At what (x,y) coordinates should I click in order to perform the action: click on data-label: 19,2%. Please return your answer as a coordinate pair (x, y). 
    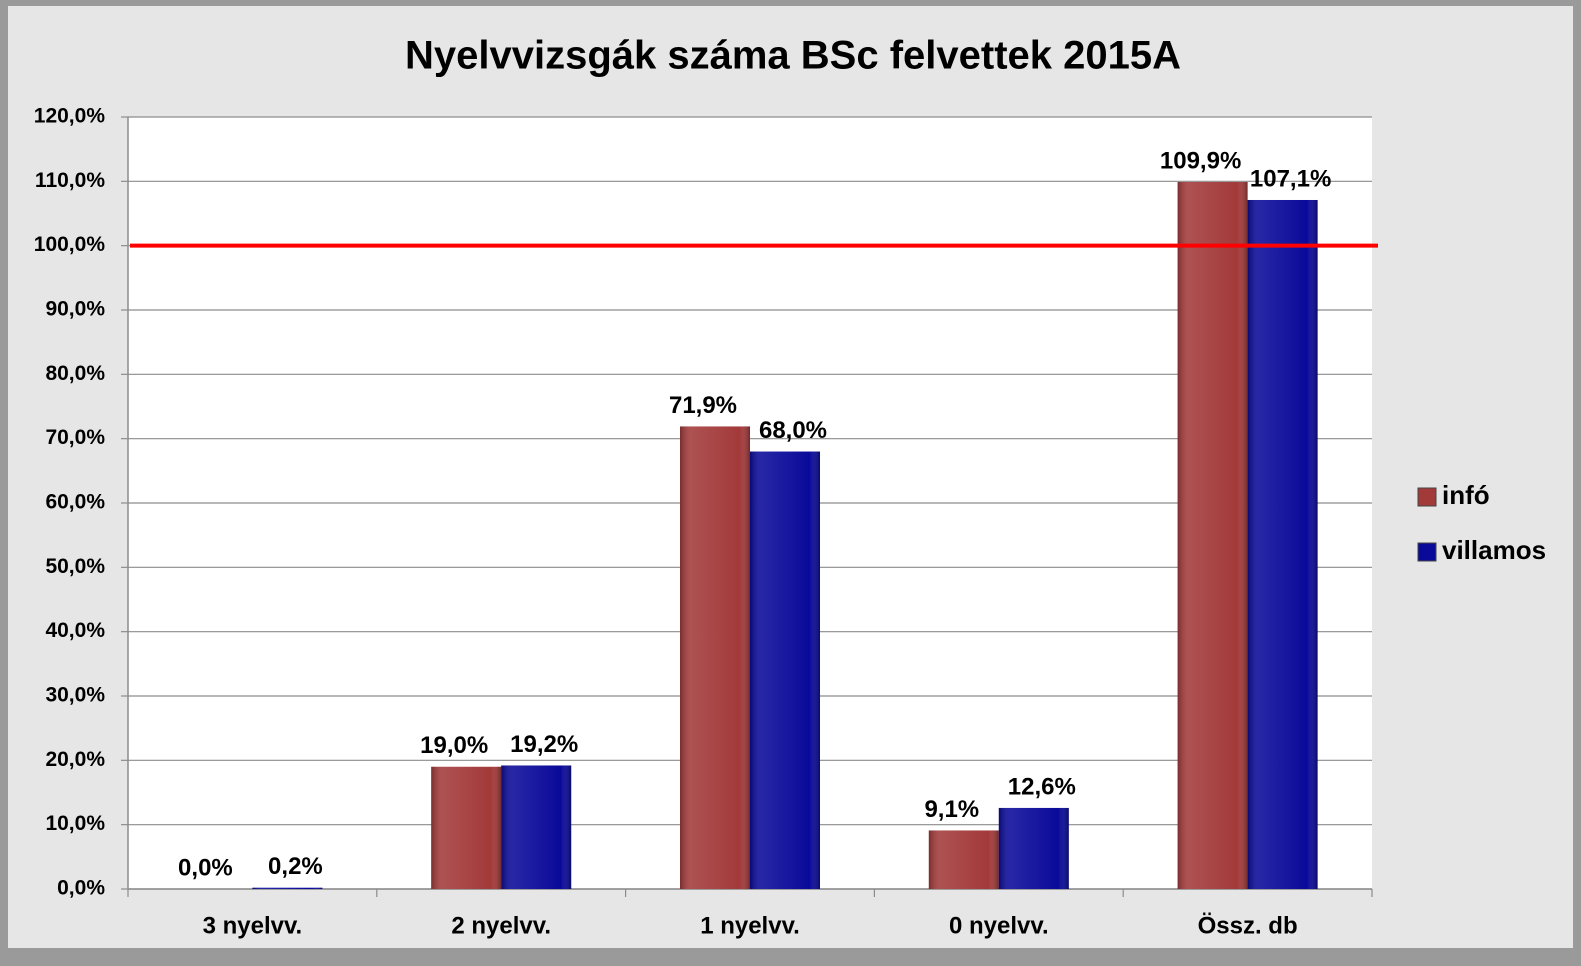
    Looking at the image, I should click on (544, 744).